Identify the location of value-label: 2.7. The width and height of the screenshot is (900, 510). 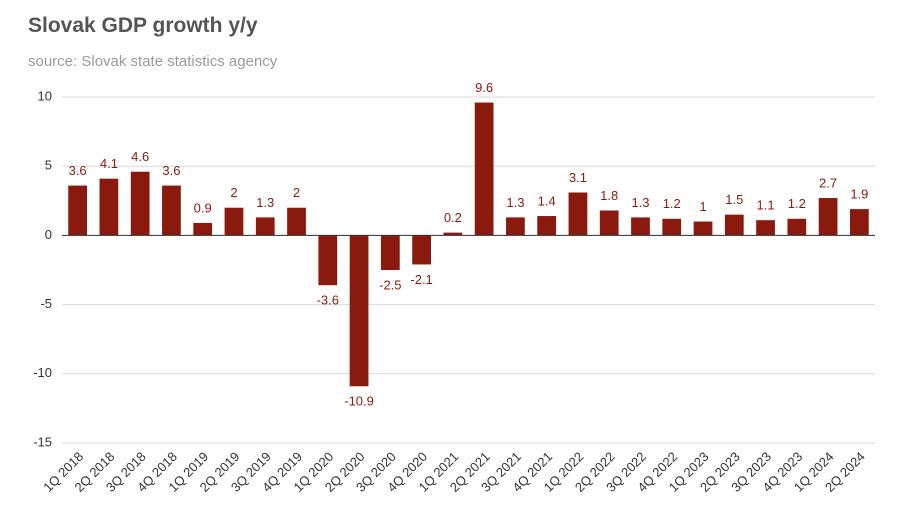
(828, 182).